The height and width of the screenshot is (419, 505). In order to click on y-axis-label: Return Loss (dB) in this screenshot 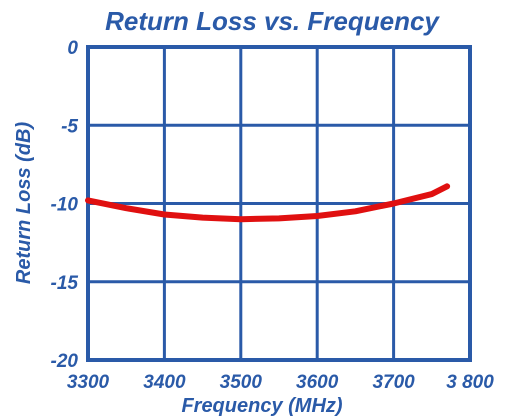, I will do `click(24, 203)`.